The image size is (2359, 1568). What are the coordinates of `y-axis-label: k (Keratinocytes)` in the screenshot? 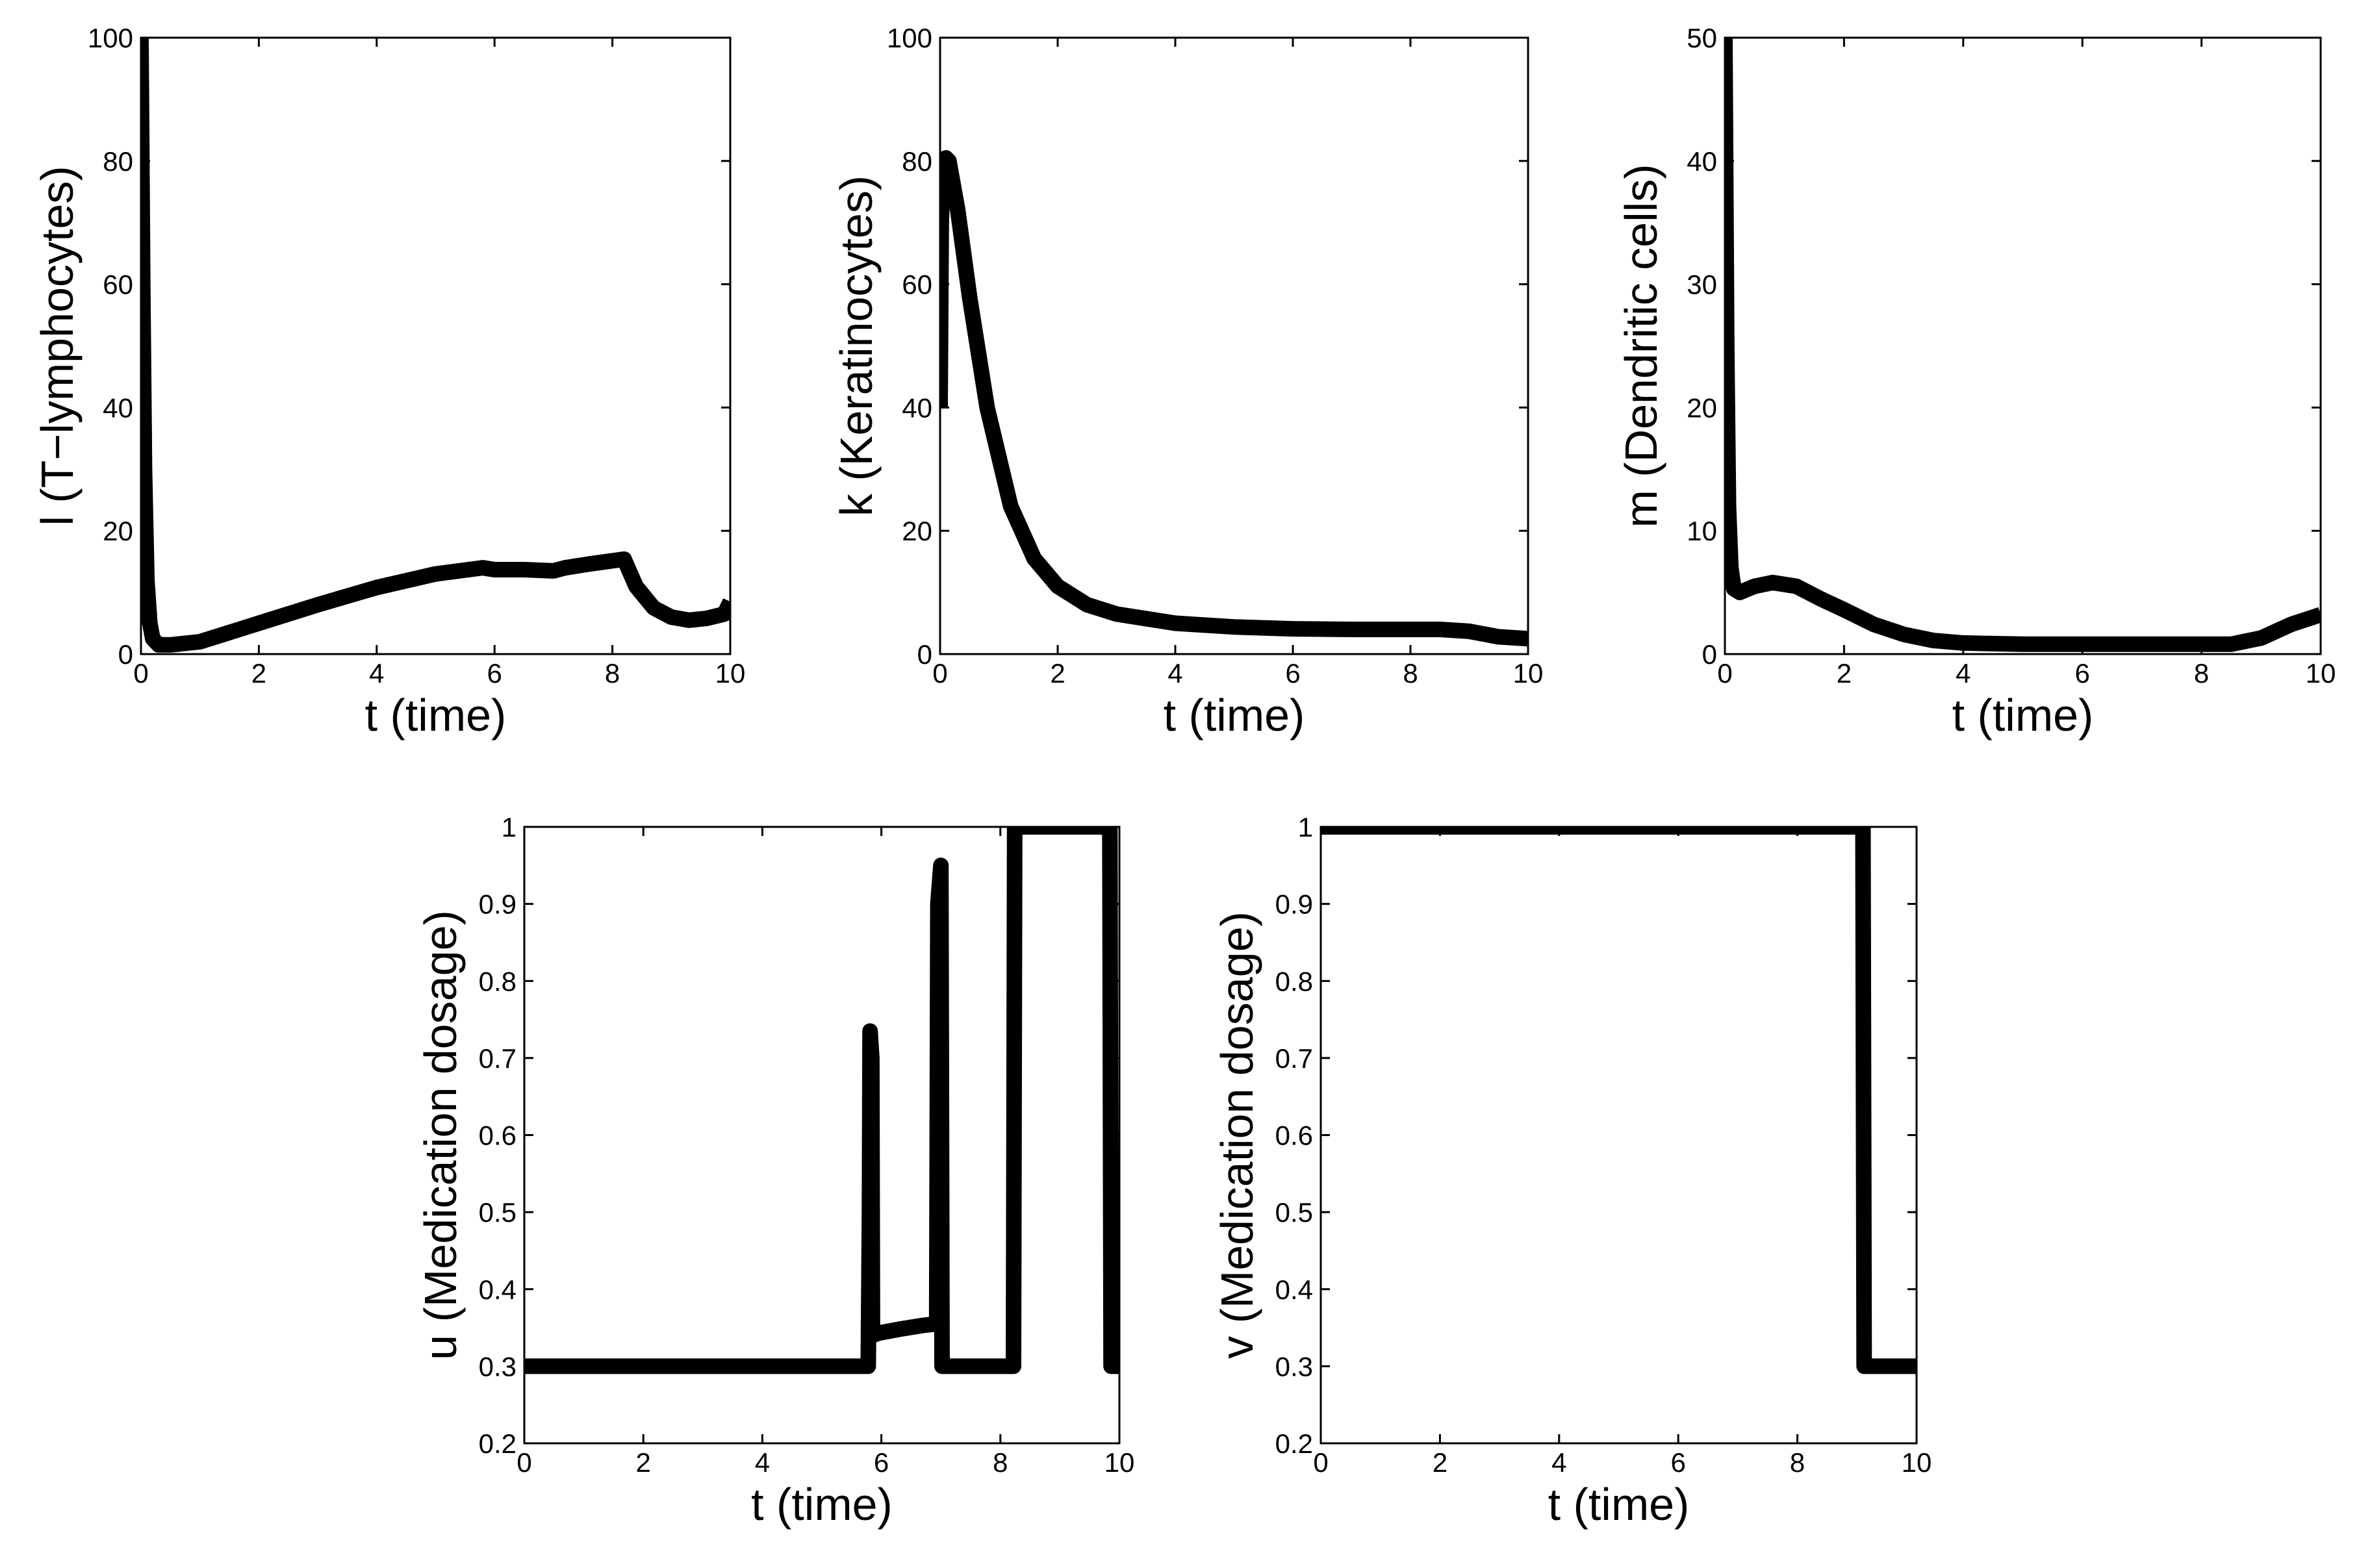 It's located at (856, 345).